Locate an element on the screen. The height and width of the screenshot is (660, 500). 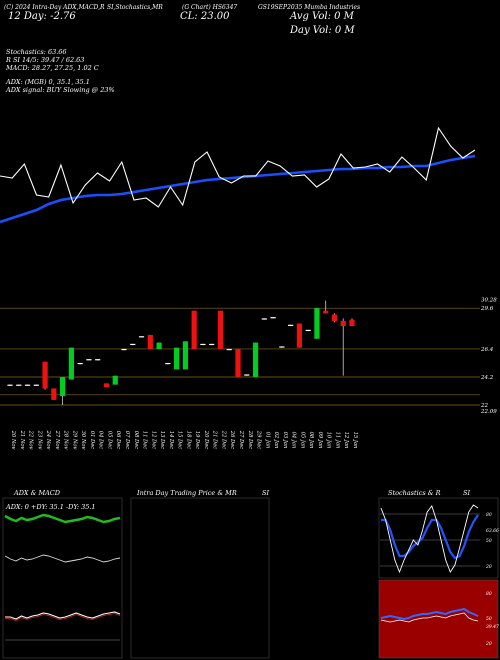
rsi-panel is located at coordinates (438, 619).